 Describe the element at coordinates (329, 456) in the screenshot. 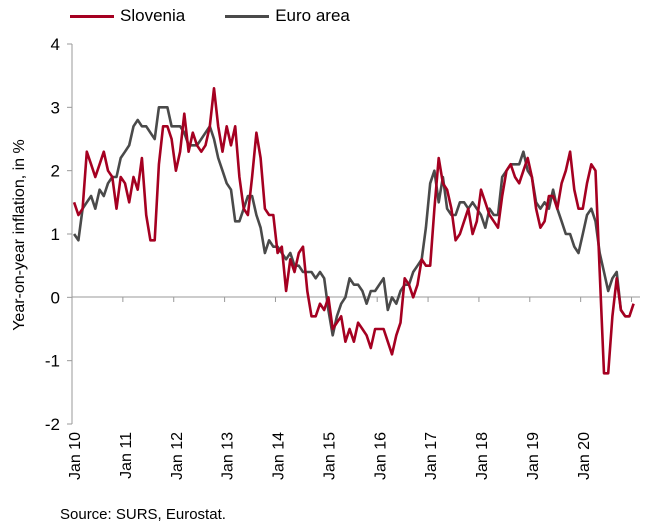

I see `x-tick-label: Jan 15` at that location.